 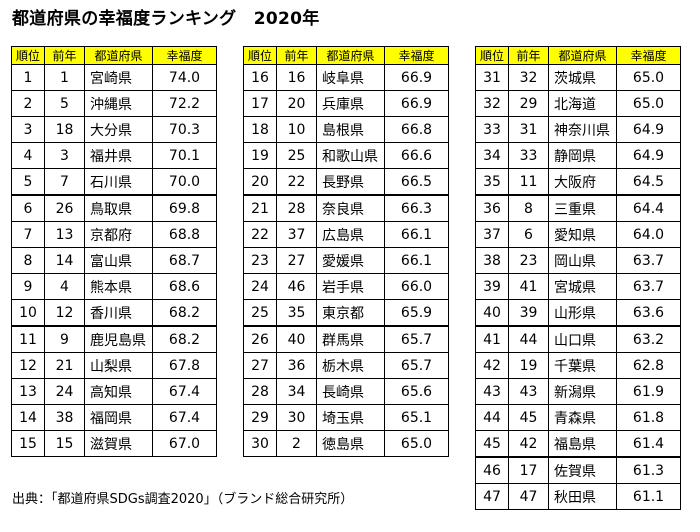 I want to click on prefecture-cell: 新潟県, so click(x=582, y=391).